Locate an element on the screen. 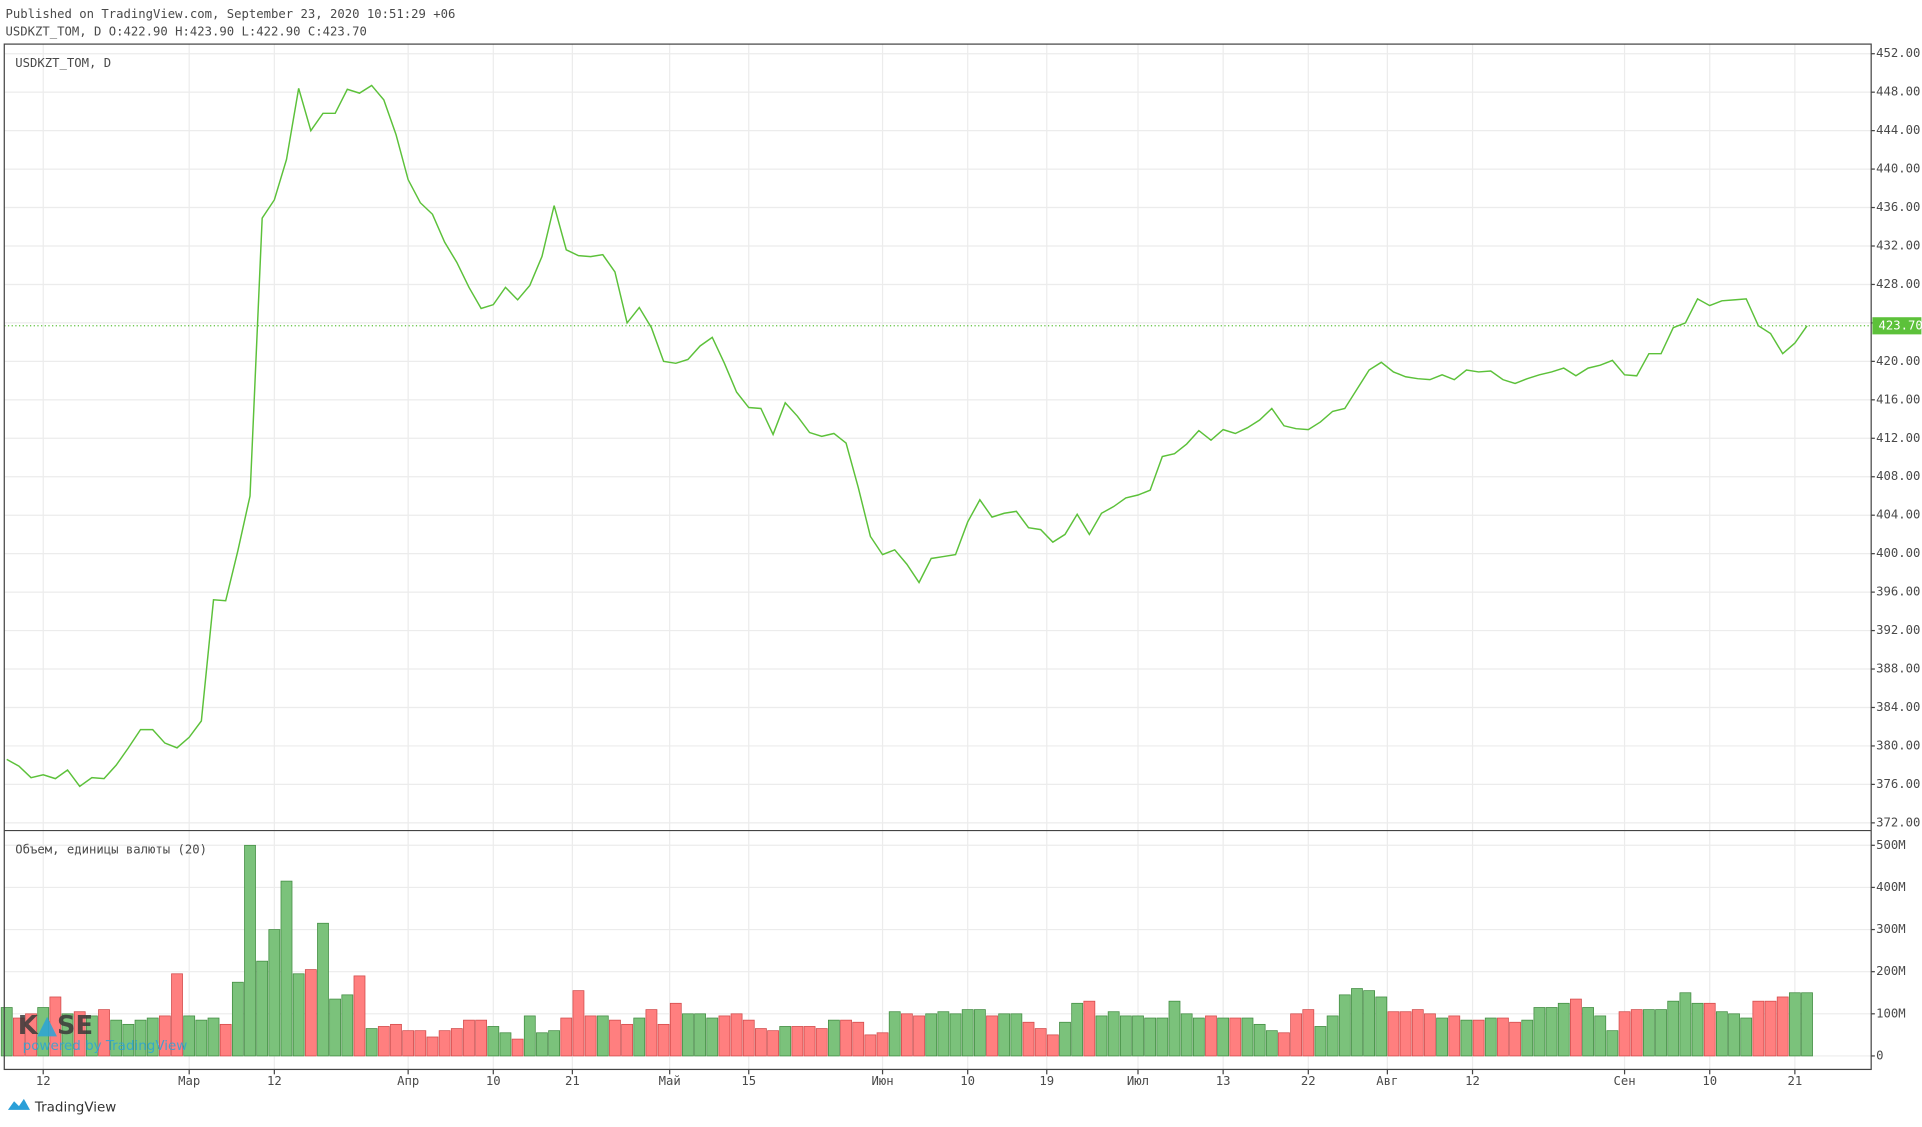  y-tick-label: 420.00 is located at coordinates (1898, 361).